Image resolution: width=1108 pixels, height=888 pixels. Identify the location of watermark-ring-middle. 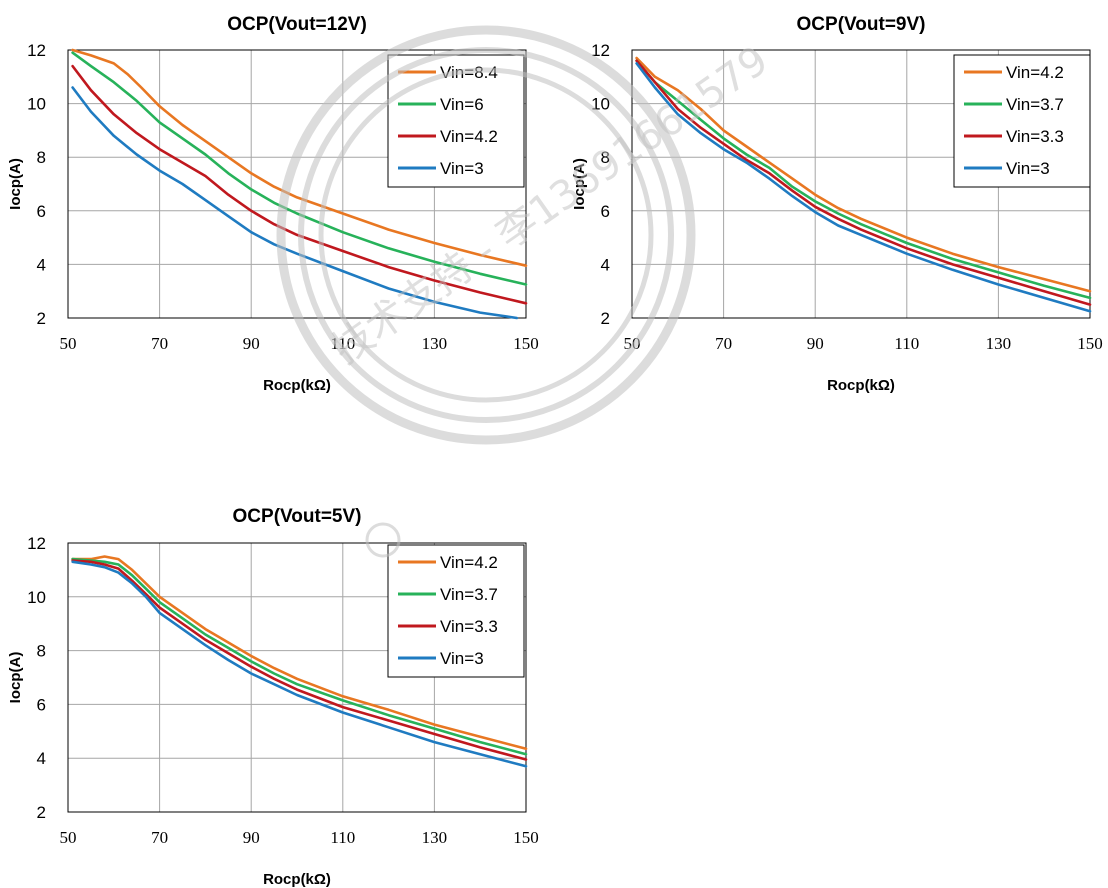
(486, 235).